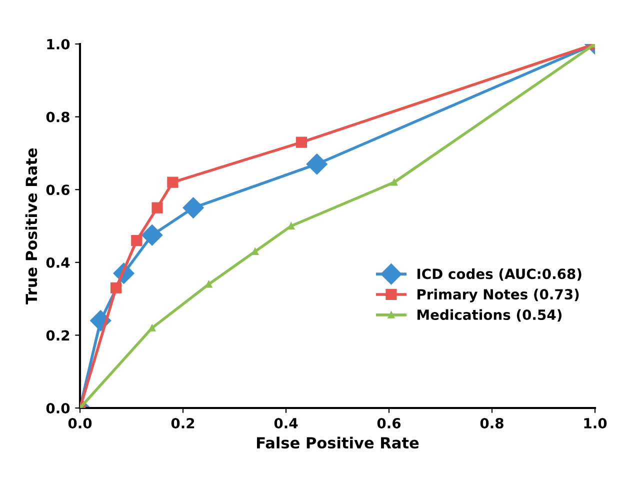 This screenshot has height=483, width=617. What do you see at coordinates (58, 335) in the screenshot?
I see `y-tick-label: 0.2` at bounding box center [58, 335].